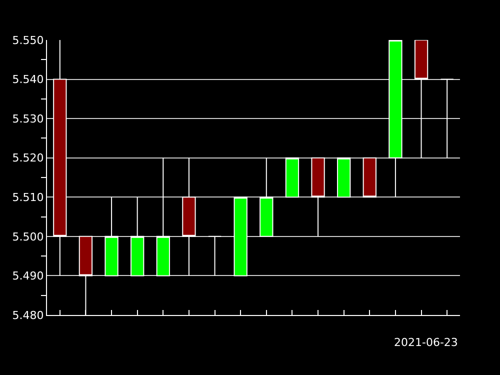 This screenshot has height=375, width=500. Describe the element at coordinates (28, 119) in the screenshot. I see `y-tick-label: 5.530` at that location.